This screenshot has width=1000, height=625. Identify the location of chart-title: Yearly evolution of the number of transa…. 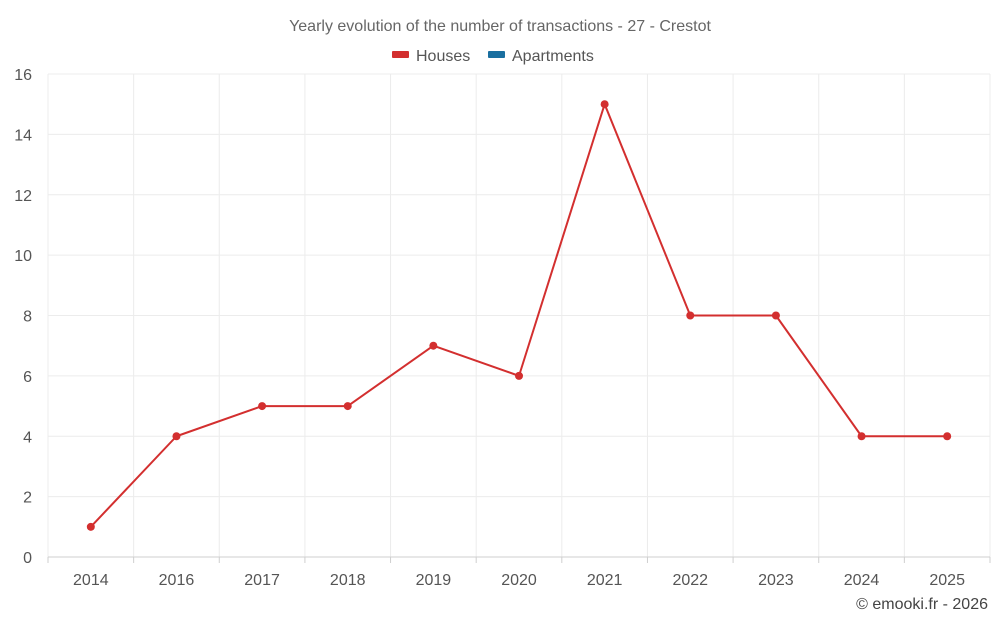
(500, 26).